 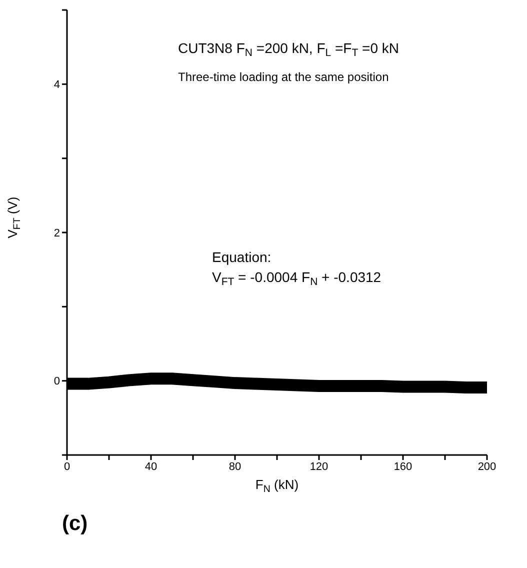 What do you see at coordinates (319, 466) in the screenshot?
I see `x-tick-label: 120` at bounding box center [319, 466].